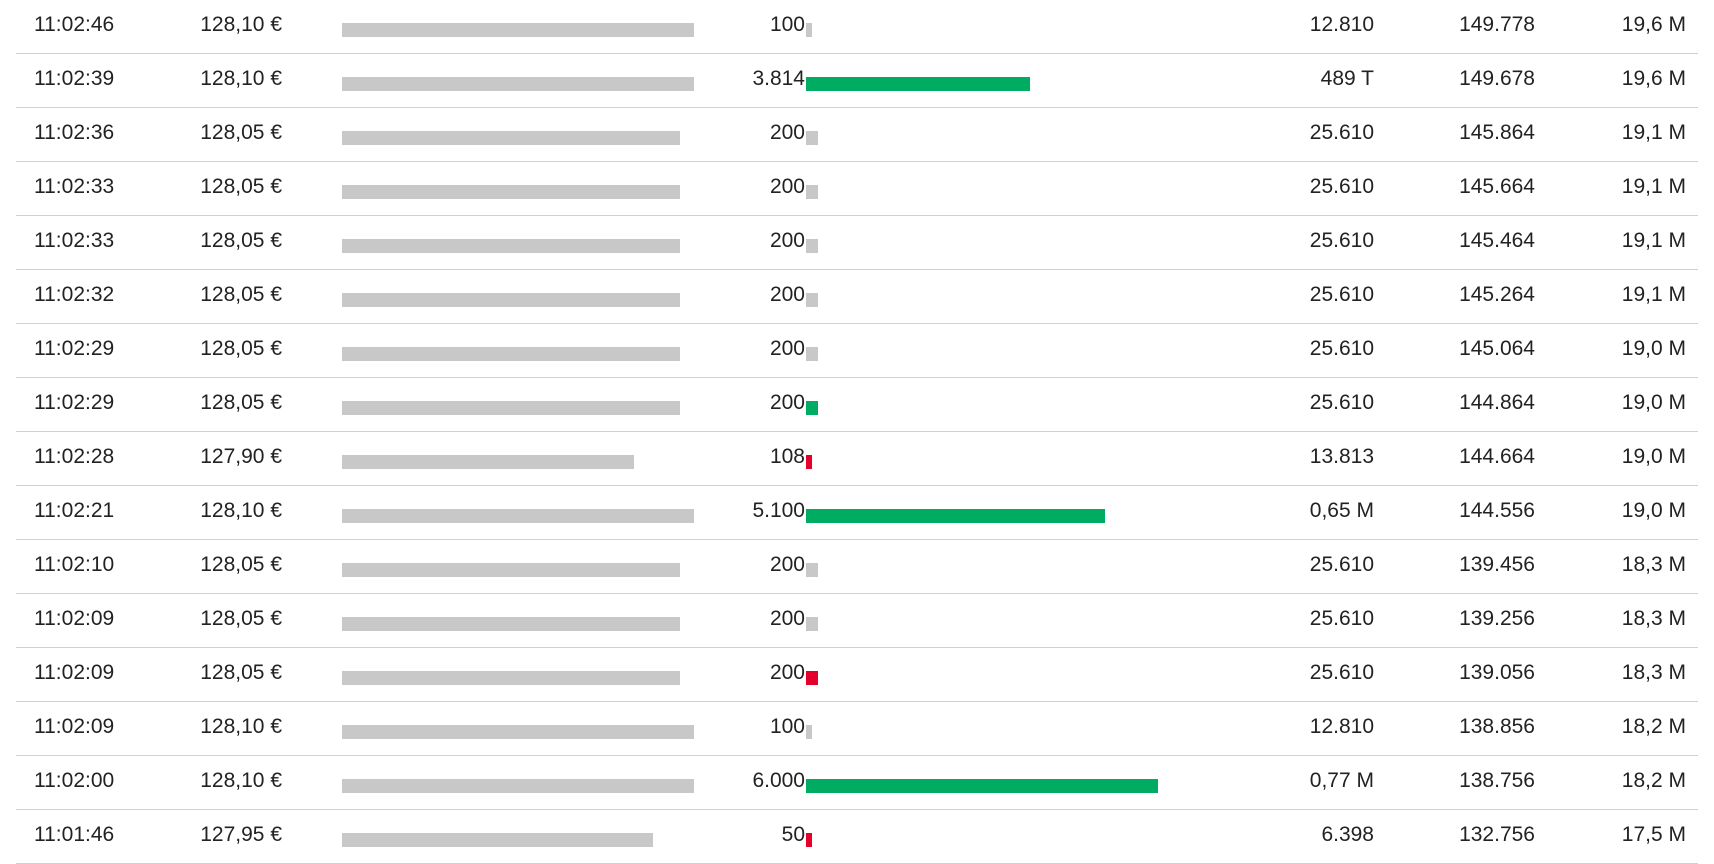 Image resolution: width=1714 pixels, height=864 pixels. Describe the element at coordinates (74, 132) in the screenshot. I see `trade-time: 11:02:36` at that location.